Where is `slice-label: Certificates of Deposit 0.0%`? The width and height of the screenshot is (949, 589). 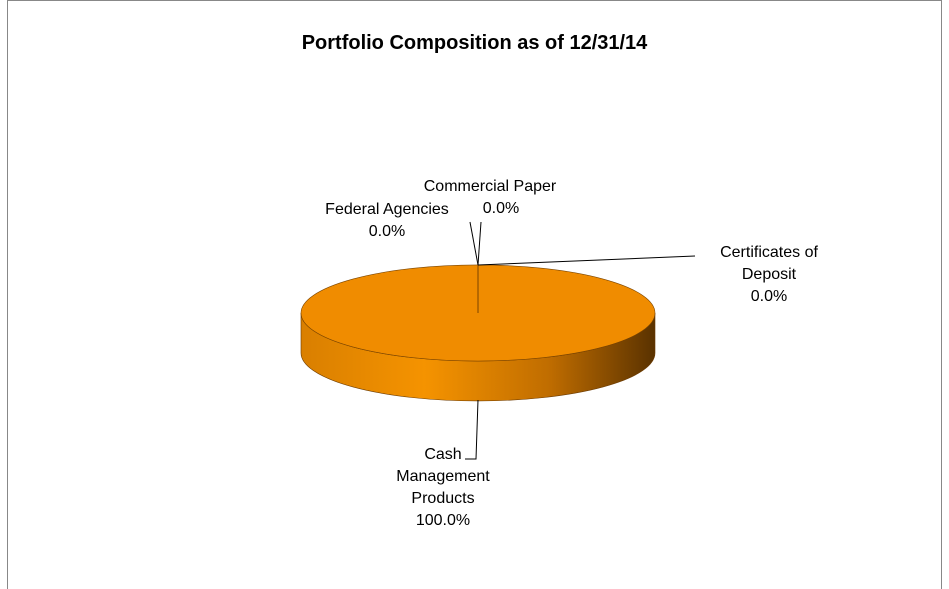
slice-label: Certificates of Deposit 0.0% is located at coordinates (769, 275).